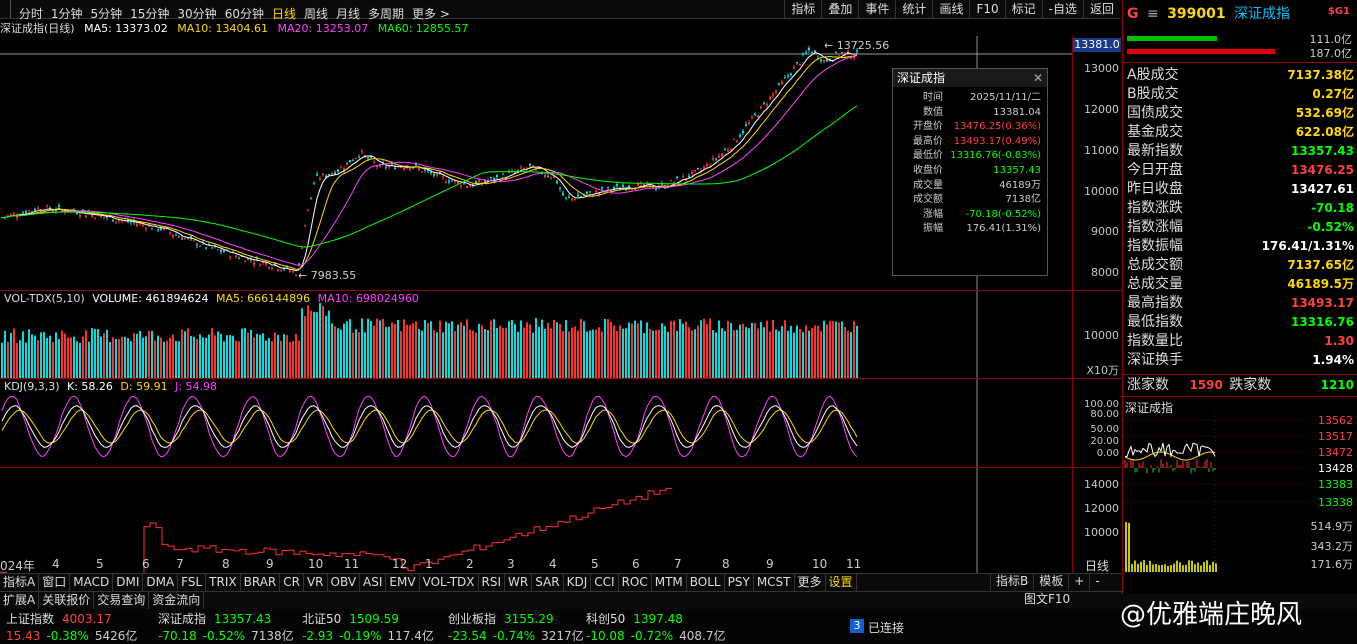 The height and width of the screenshot is (644, 1357). I want to click on bottom-tab: 关联报价, so click(67, 600).